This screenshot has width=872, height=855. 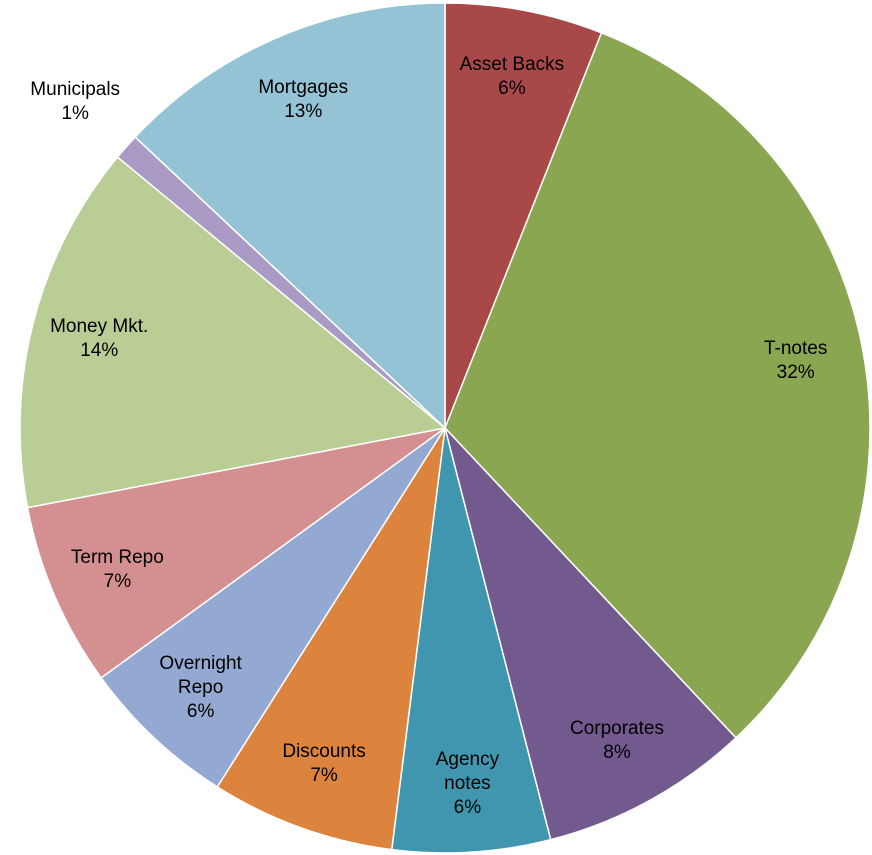 What do you see at coordinates (303, 88) in the screenshot?
I see `category-label: Mortgages` at bounding box center [303, 88].